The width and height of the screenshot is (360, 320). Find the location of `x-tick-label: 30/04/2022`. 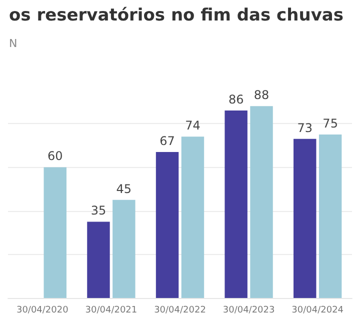

x-tick-label: 30/04/2022 is located at coordinates (180, 311).